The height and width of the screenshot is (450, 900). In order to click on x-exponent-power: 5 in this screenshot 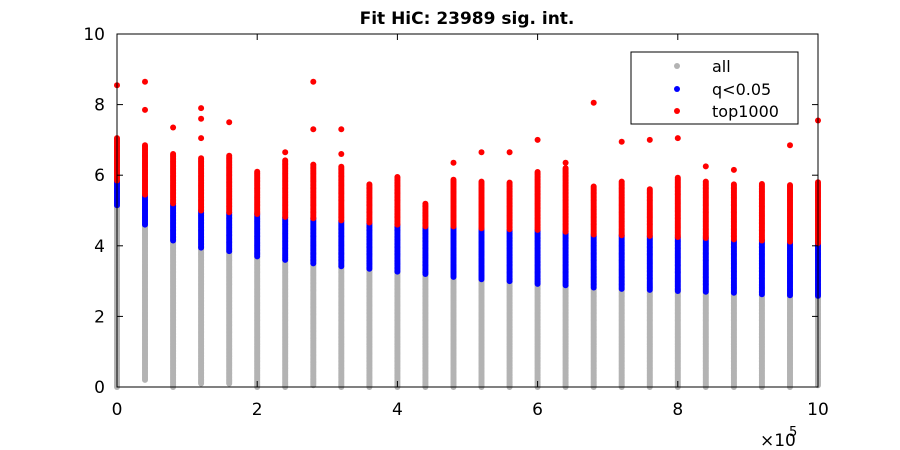, I will do `click(793, 432)`.